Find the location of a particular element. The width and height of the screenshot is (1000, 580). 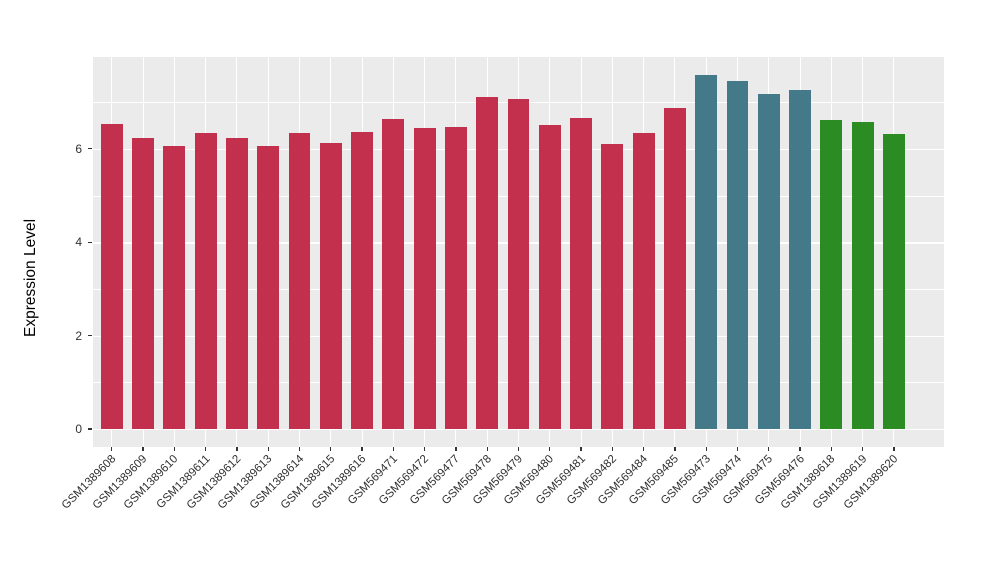

bar-GSM1389620 is located at coordinates (893, 281).